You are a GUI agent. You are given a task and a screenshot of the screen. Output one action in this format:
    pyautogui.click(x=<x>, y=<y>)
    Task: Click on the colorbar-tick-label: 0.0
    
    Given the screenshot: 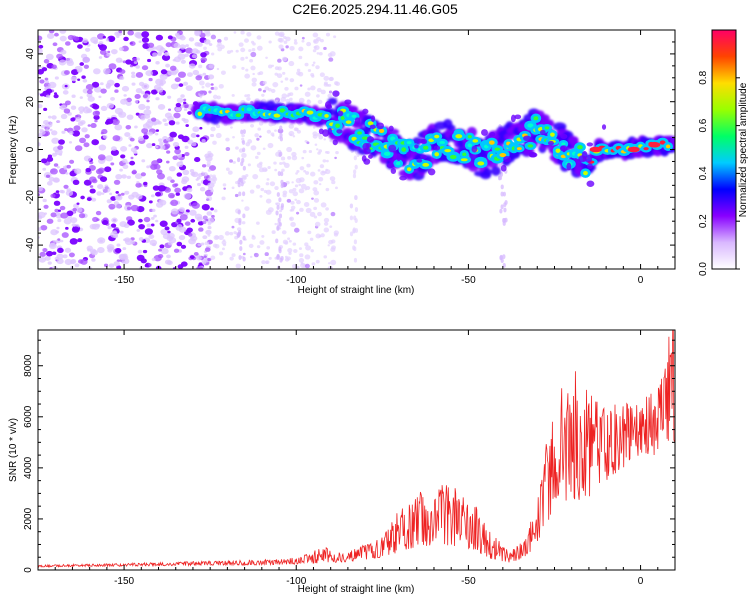 What is the action you would take?
    pyautogui.click(x=703, y=269)
    